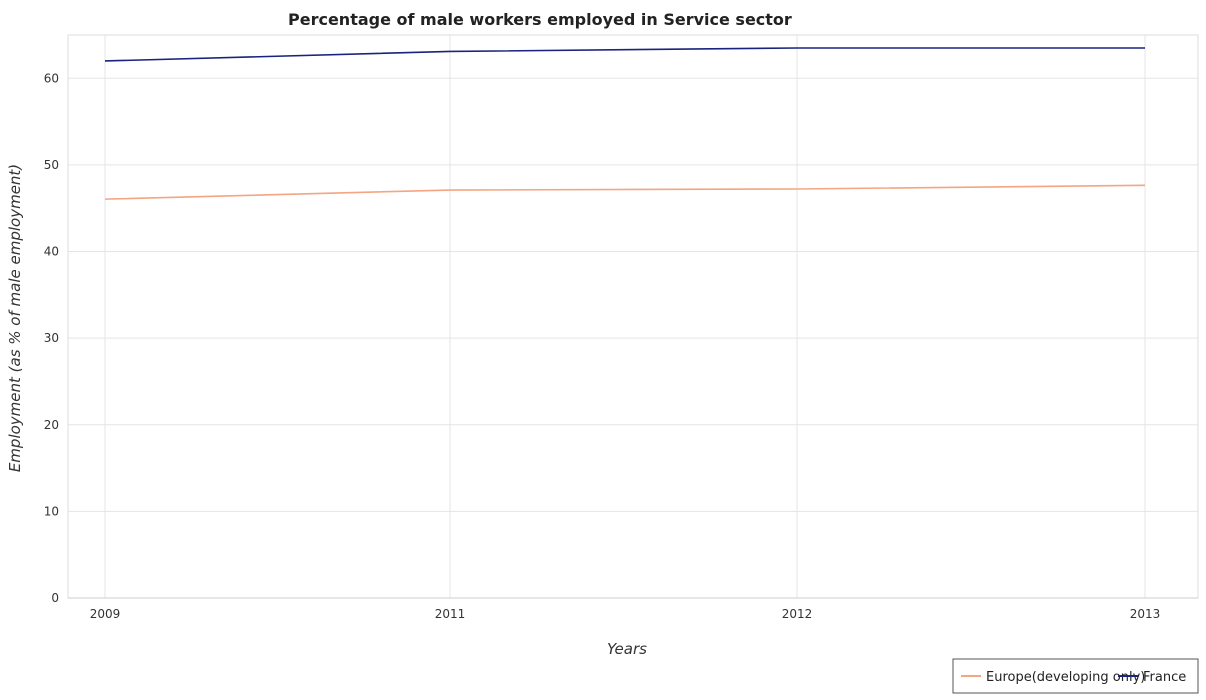 This screenshot has width=1206, height=700. What do you see at coordinates (55, 598) in the screenshot?
I see `y-tick-label: 0` at bounding box center [55, 598].